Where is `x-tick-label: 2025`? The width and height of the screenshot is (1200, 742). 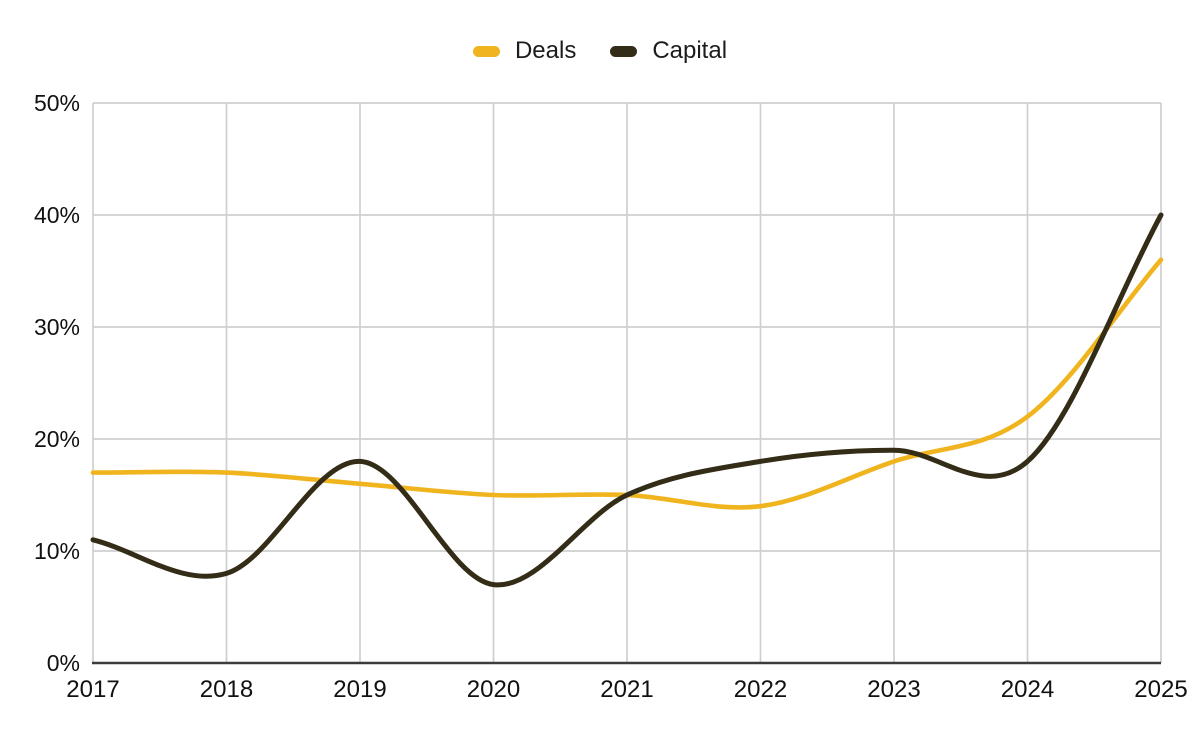 x-tick-label: 2025 is located at coordinates (1160, 689).